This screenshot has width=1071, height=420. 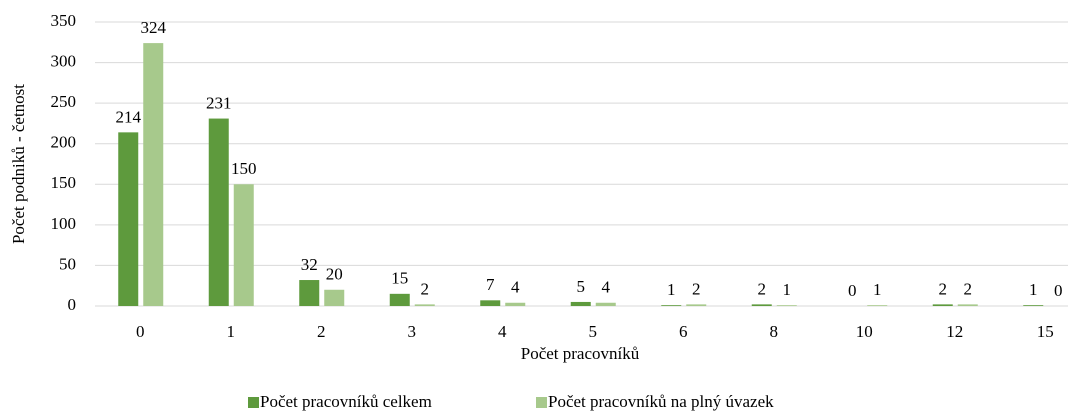 What do you see at coordinates (64, 20) in the screenshot?
I see `y-tick-label: 350` at bounding box center [64, 20].